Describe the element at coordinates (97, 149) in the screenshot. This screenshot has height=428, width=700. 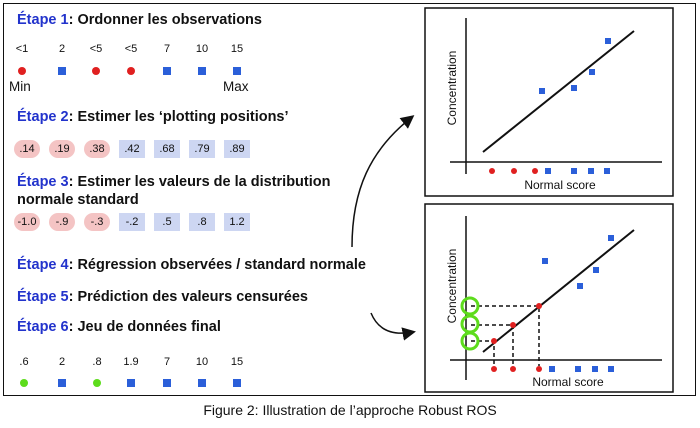
I see `plotting-position-censored: .38` at that location.